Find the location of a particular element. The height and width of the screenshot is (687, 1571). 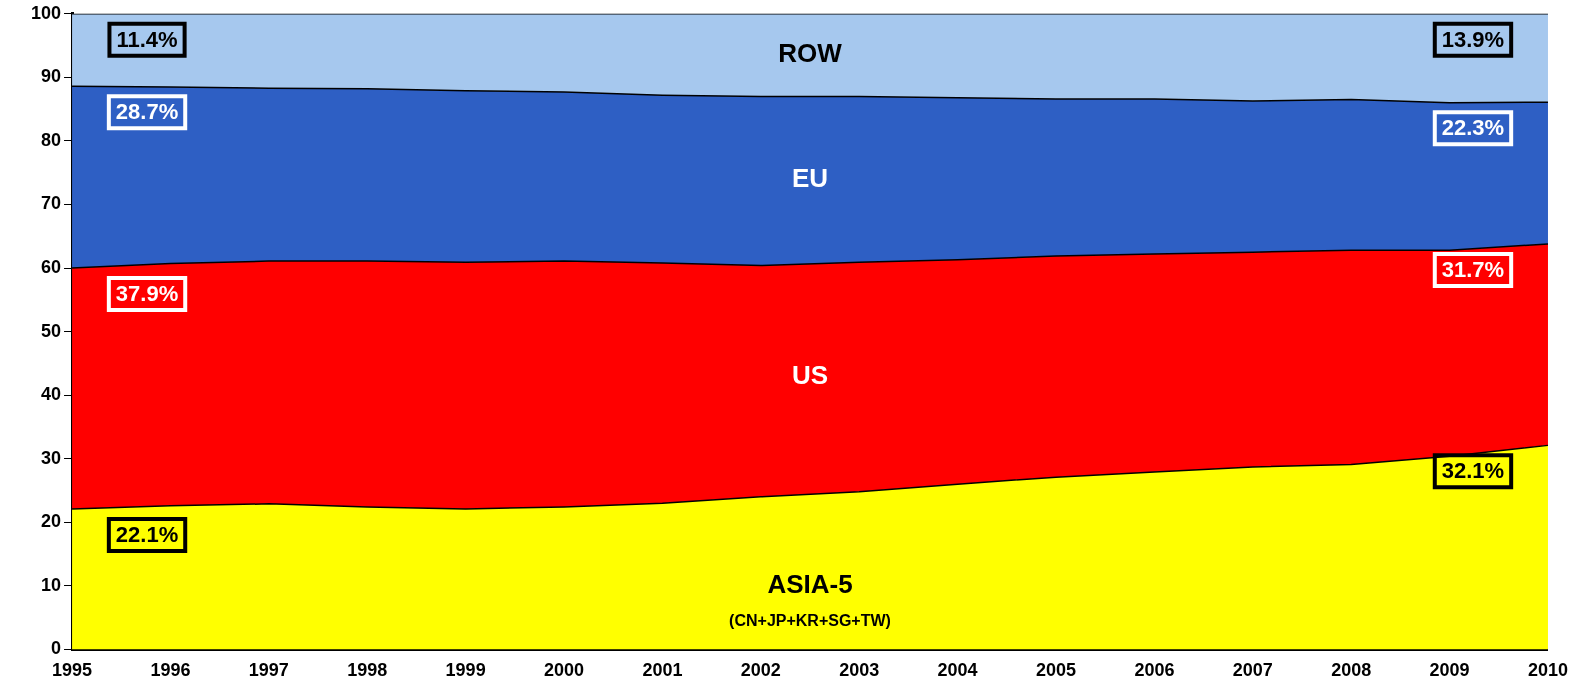

y-tick-label: 10 is located at coordinates (51, 584).